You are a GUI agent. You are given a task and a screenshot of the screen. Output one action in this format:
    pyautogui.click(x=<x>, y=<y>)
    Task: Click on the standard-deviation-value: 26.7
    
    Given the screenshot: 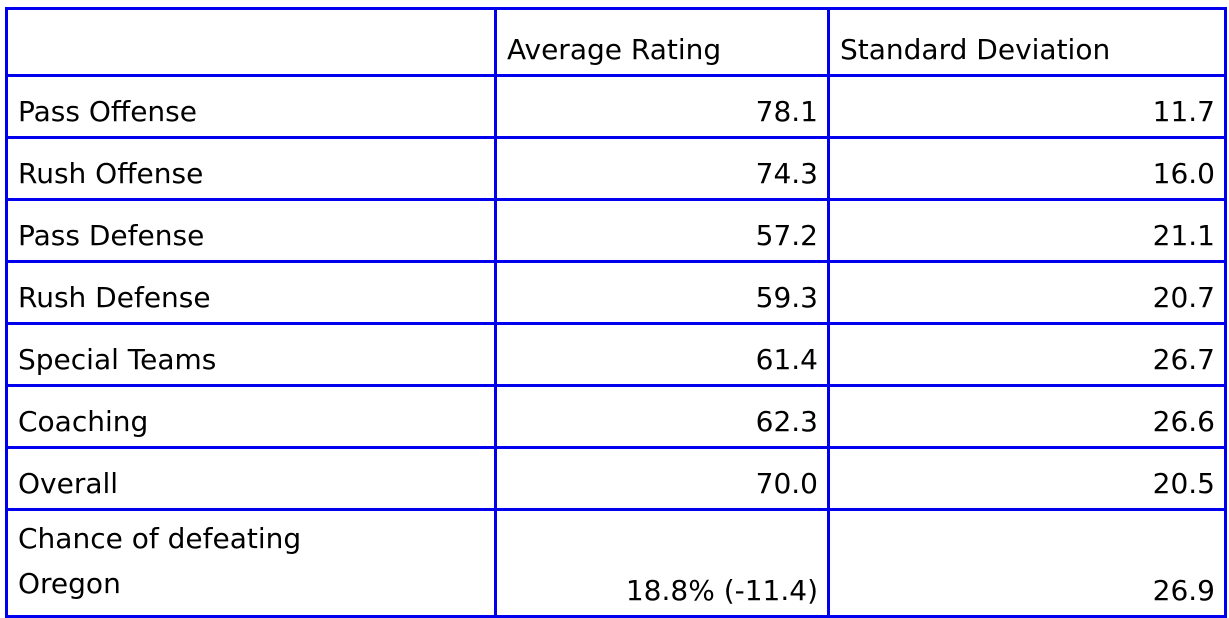 What is the action you would take?
    pyautogui.click(x=1027, y=354)
    